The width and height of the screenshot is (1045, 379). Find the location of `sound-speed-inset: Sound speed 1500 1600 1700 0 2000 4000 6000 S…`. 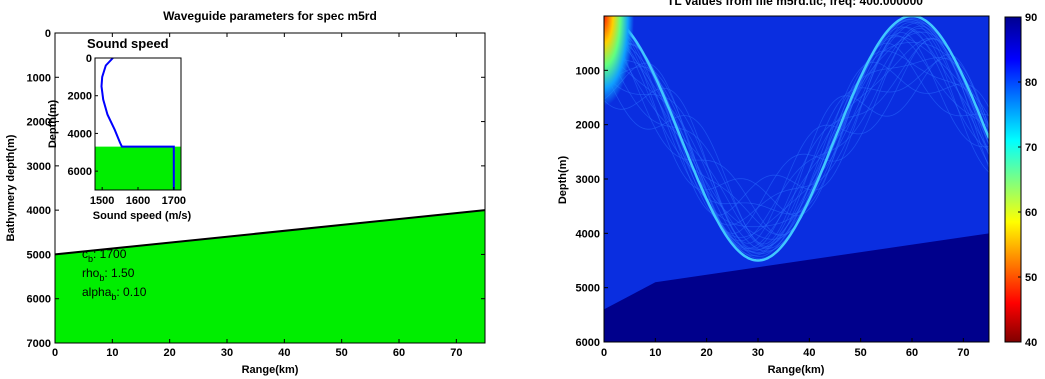

sound-speed-inset: Sound speed 1500 1600 1700 0 2000 4000 6000 S… is located at coordinates (119, 129).